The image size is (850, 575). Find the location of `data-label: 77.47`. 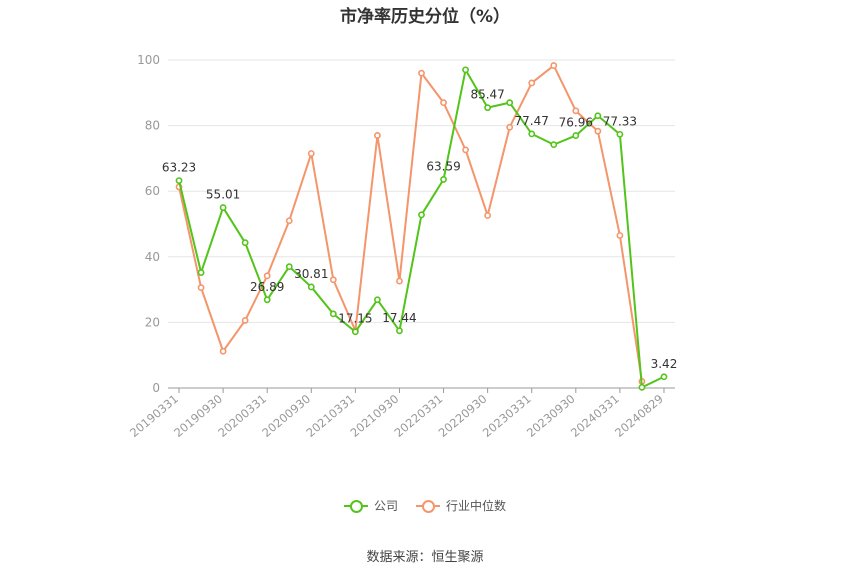

data-label: 77.47 is located at coordinates (532, 121).